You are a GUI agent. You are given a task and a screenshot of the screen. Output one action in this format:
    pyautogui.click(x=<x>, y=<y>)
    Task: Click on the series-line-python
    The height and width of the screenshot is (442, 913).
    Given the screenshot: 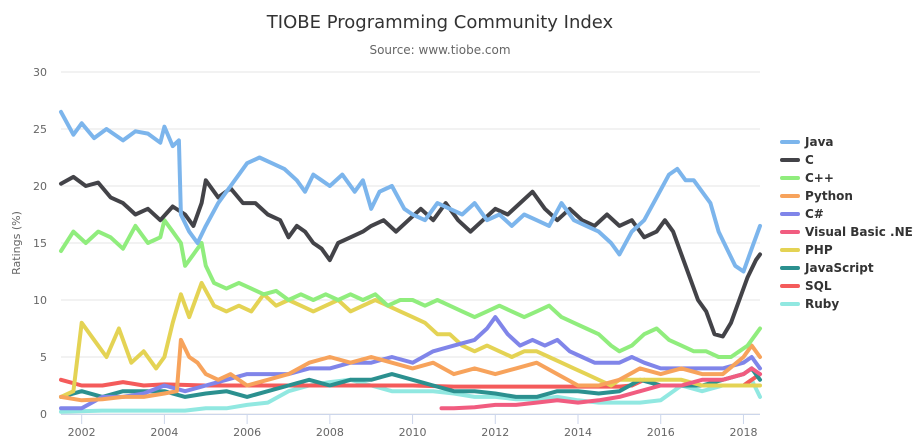 What is the action you would take?
    pyautogui.click(x=410, y=370)
    